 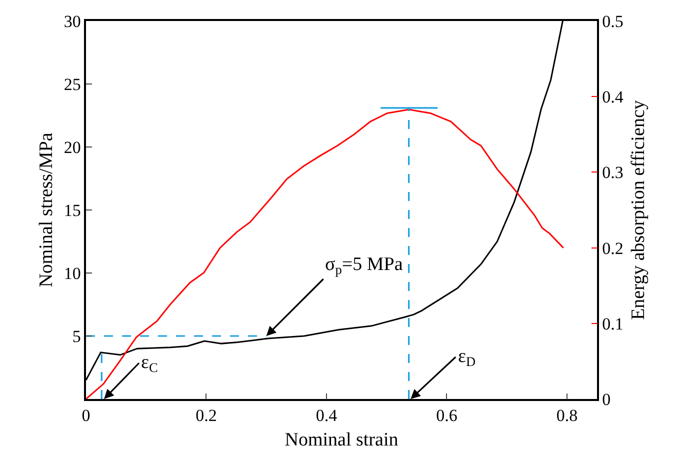 What do you see at coordinates (567, 416) in the screenshot?
I see `x-tick-label: 0.8` at bounding box center [567, 416].